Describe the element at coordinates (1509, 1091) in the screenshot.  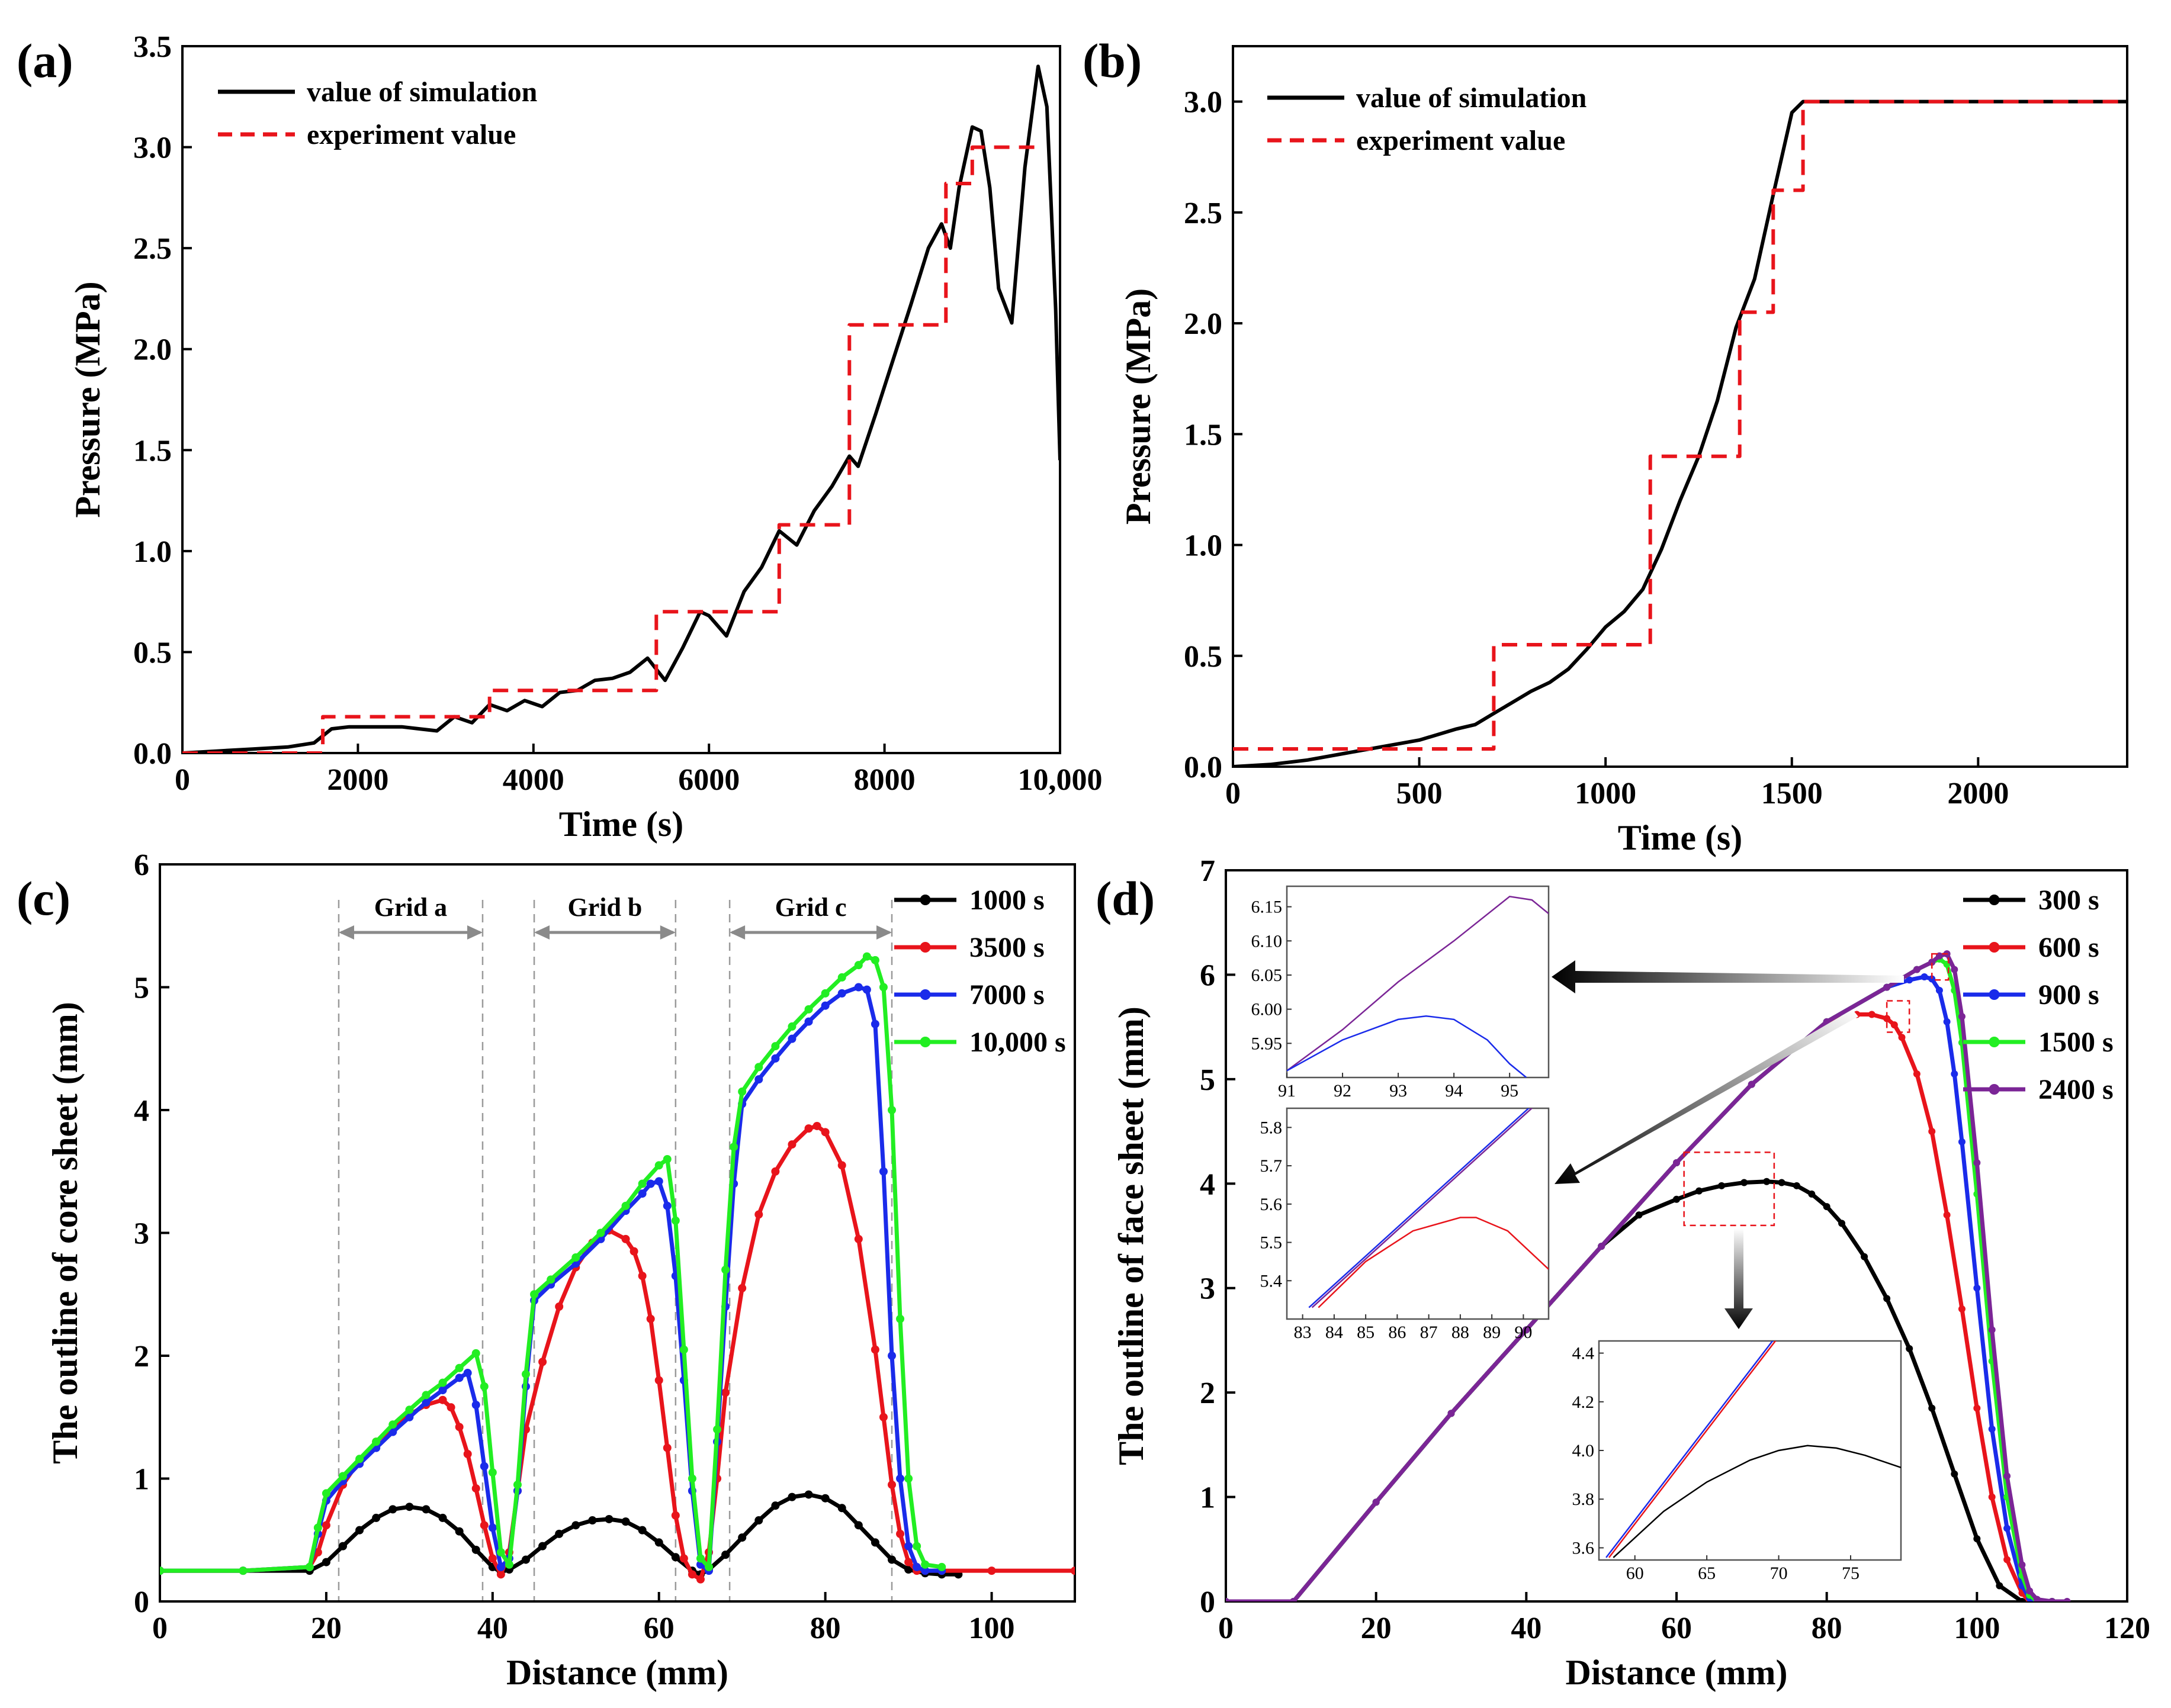
I see `inset-x-tick-label: 95` at that location.